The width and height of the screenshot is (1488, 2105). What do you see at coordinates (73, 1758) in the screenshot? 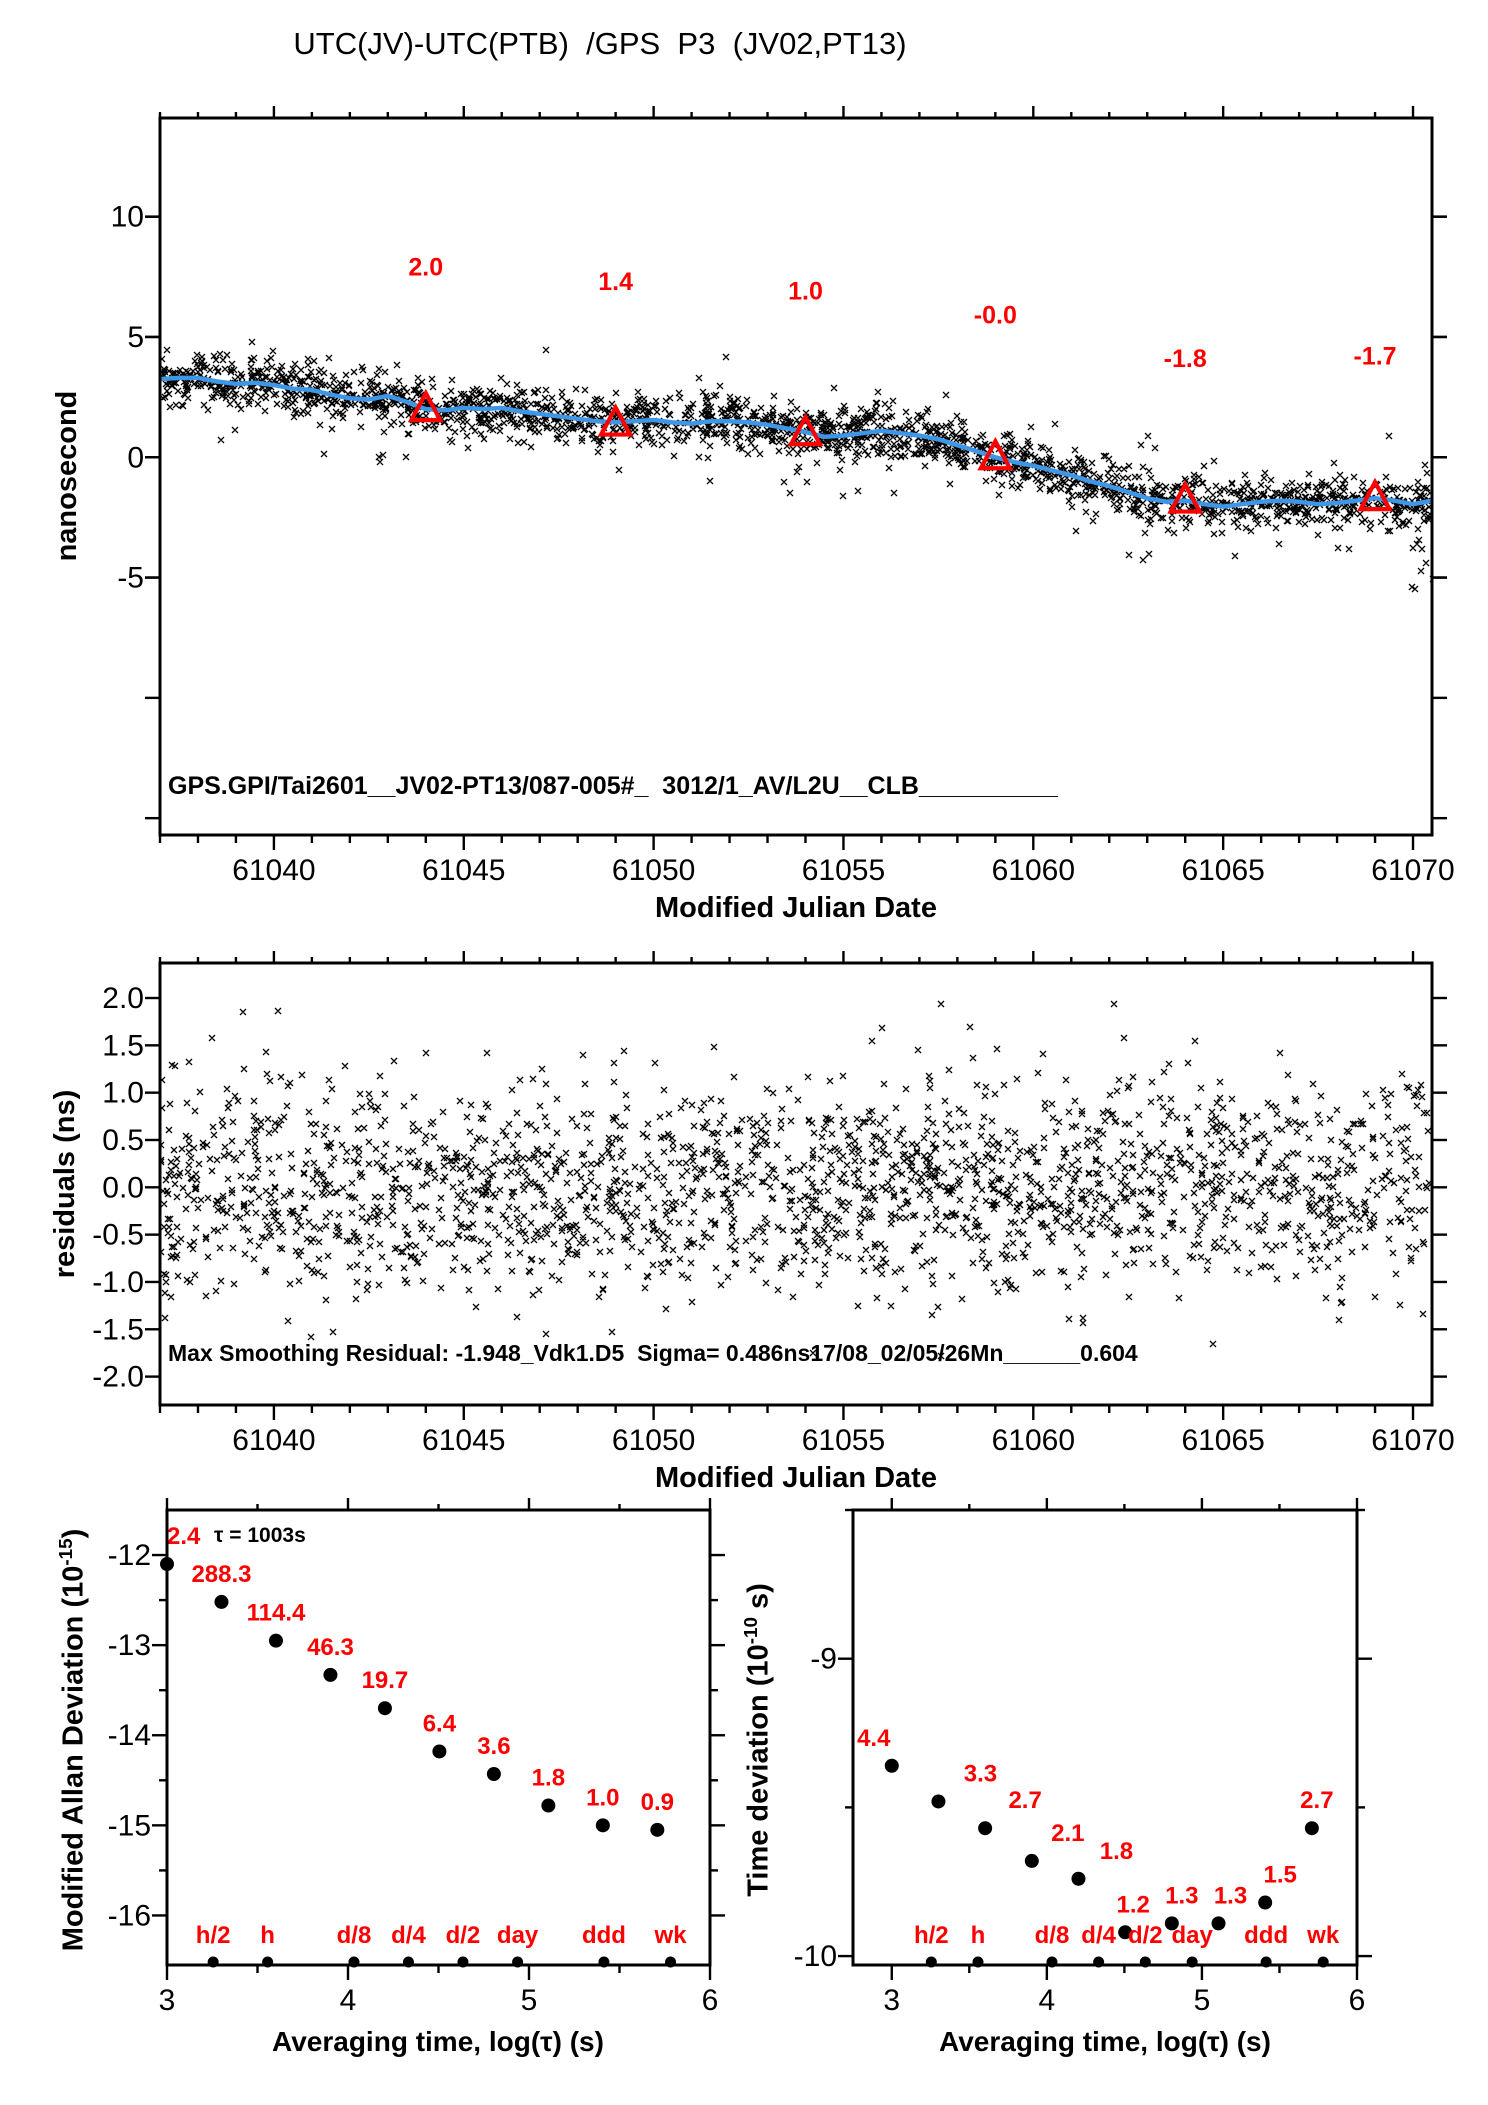
I see `mdev-y-title-text: Modified Allan Deviation (10` at bounding box center [73, 1758].